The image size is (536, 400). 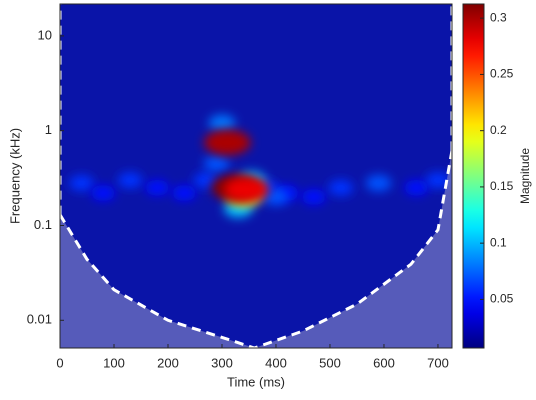 What do you see at coordinates (48, 129) in the screenshot?
I see `y-tick-label: 1` at bounding box center [48, 129].